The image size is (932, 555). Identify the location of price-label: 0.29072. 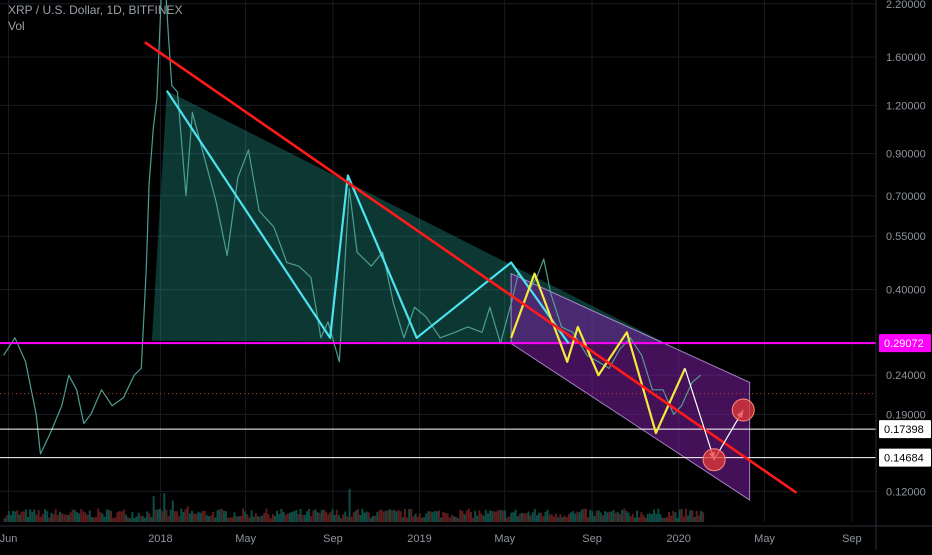
(904, 344).